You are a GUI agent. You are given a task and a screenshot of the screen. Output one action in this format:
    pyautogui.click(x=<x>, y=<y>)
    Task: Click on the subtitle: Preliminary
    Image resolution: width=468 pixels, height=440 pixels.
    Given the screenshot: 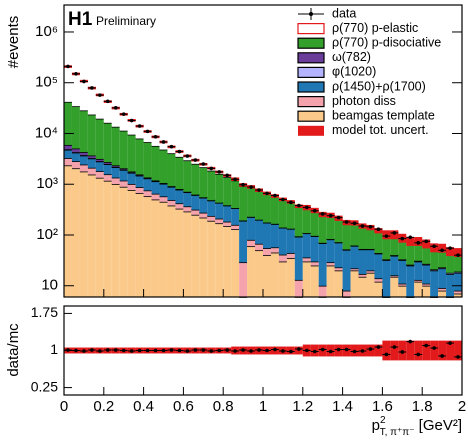 What is the action you would take?
    pyautogui.click(x=126, y=21)
    